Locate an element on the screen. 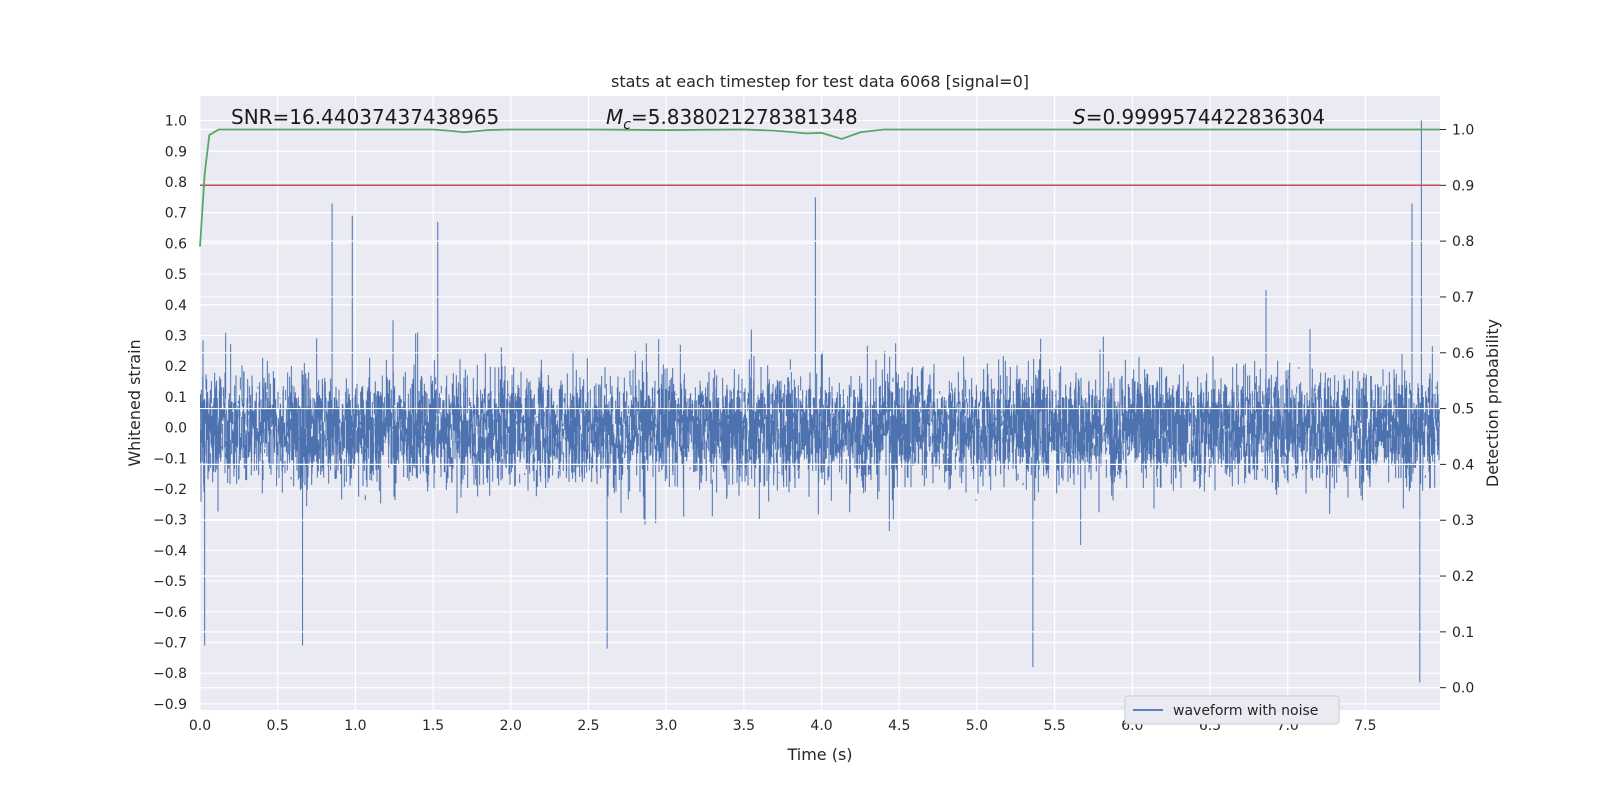 Image resolution: width=1600 pixels, height=800 pixels. x-tick-label: 4.0 is located at coordinates (821, 726).